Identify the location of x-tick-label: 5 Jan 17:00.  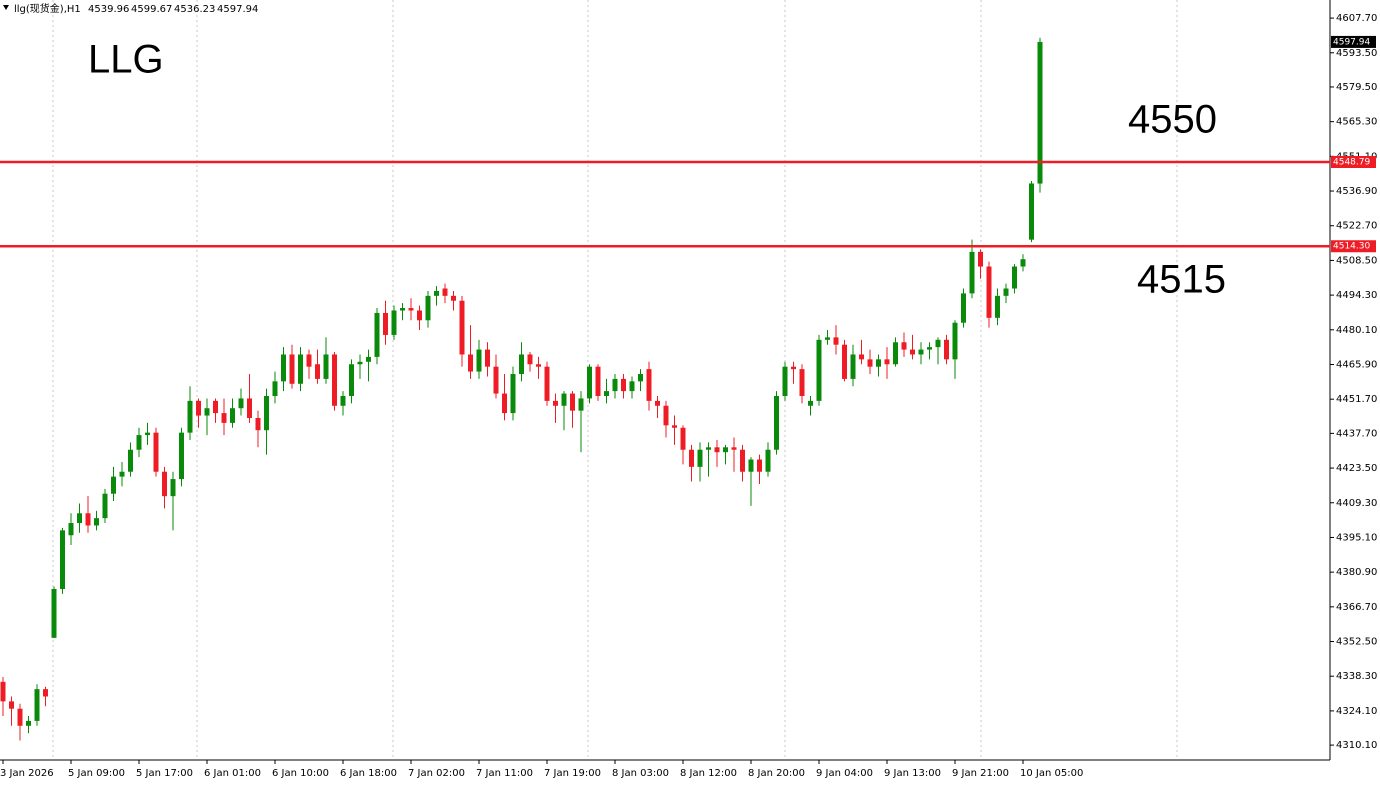
(164, 773).